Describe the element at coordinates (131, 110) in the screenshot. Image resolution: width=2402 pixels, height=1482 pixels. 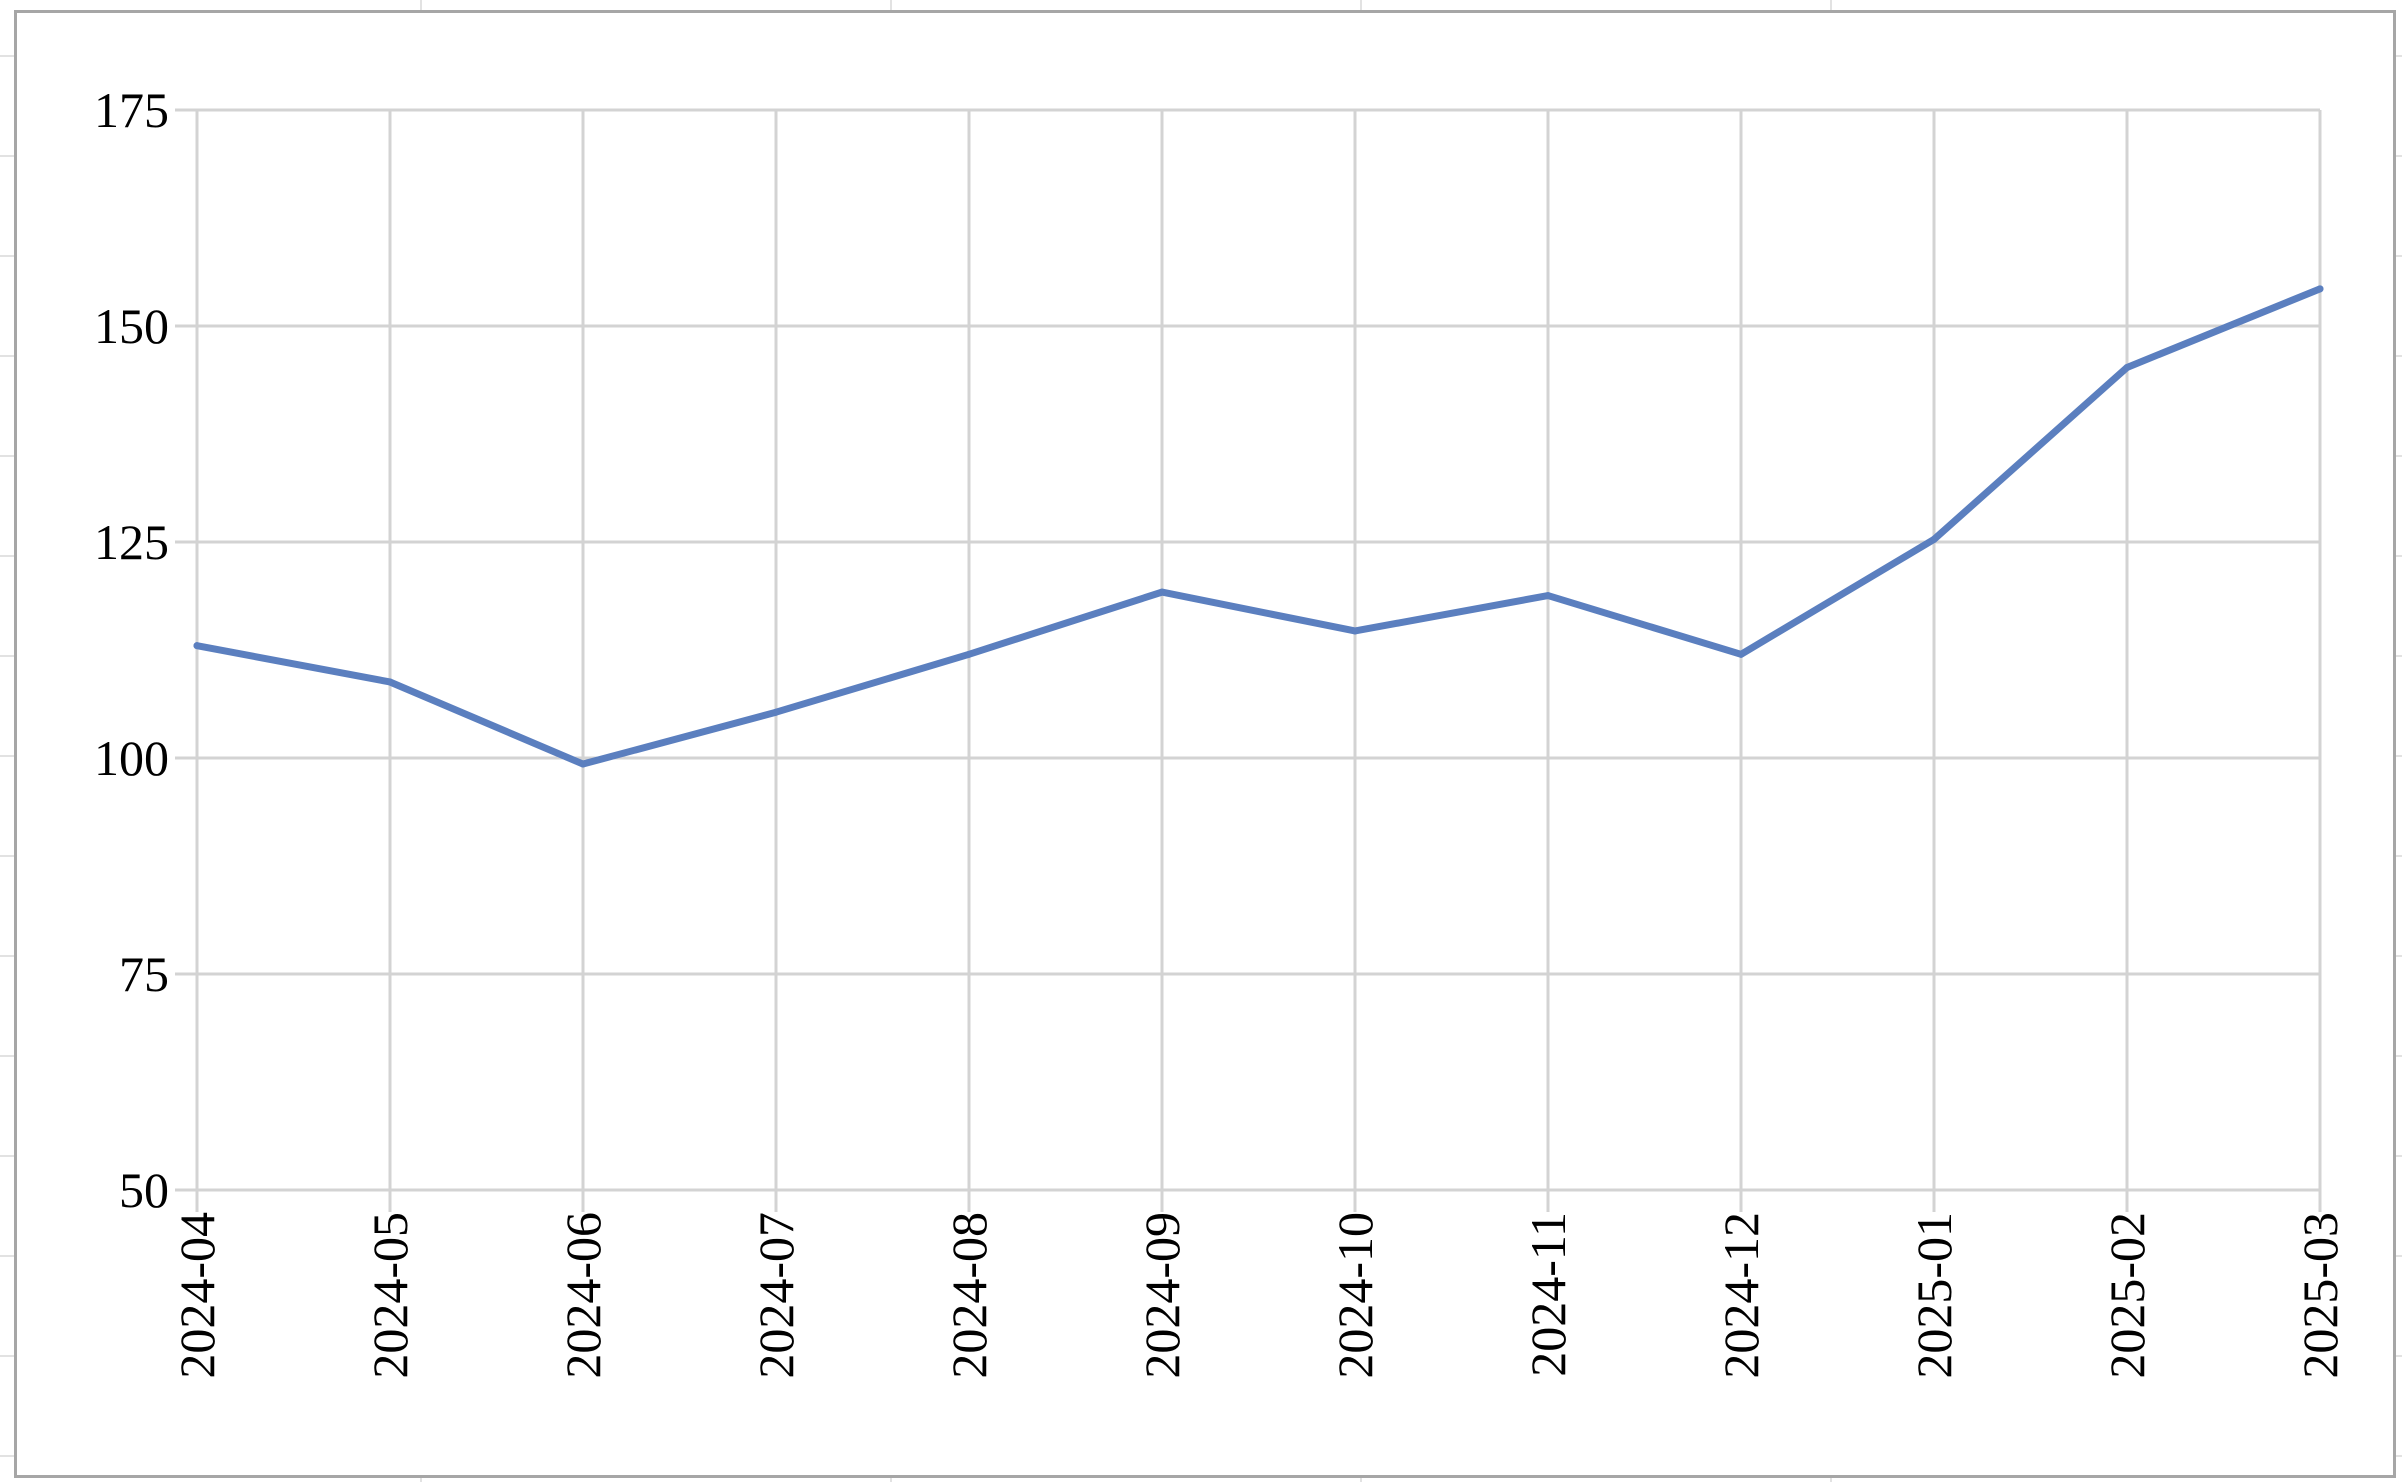
I see `y-tick-label: 175` at that location.